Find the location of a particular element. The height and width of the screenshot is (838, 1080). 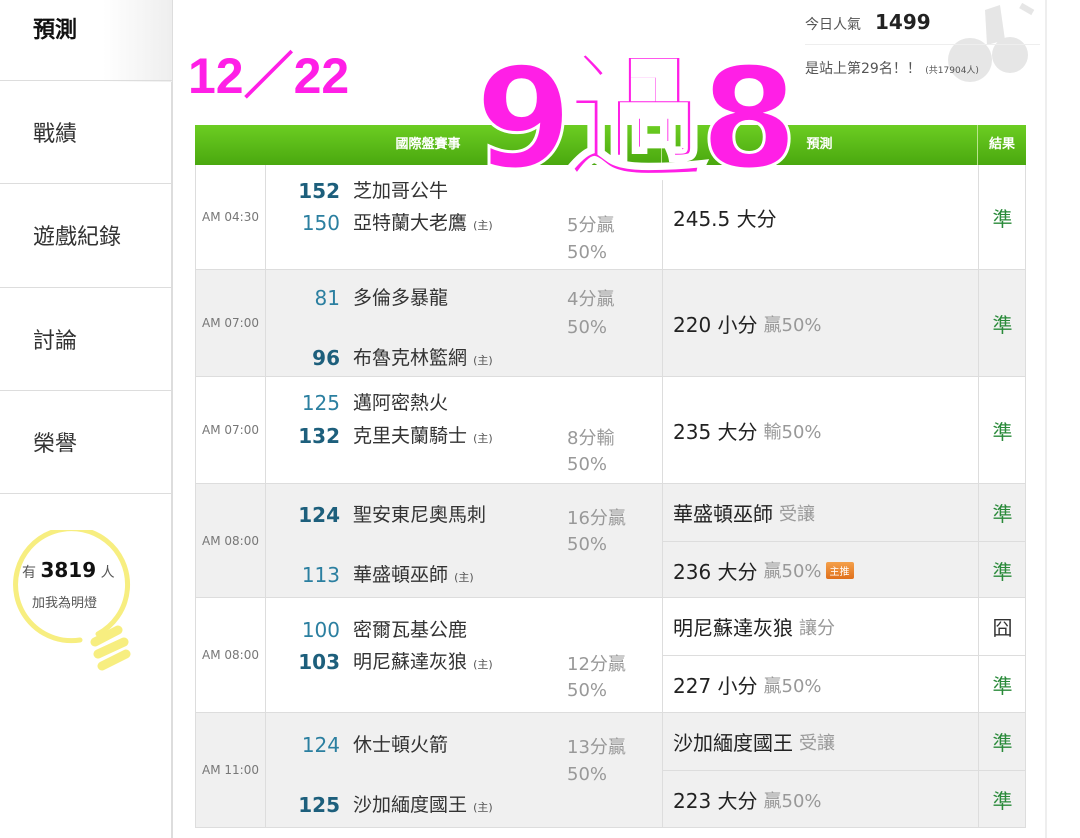

home-team: 布魯克林籃網 (主) is located at coordinates (423, 359).